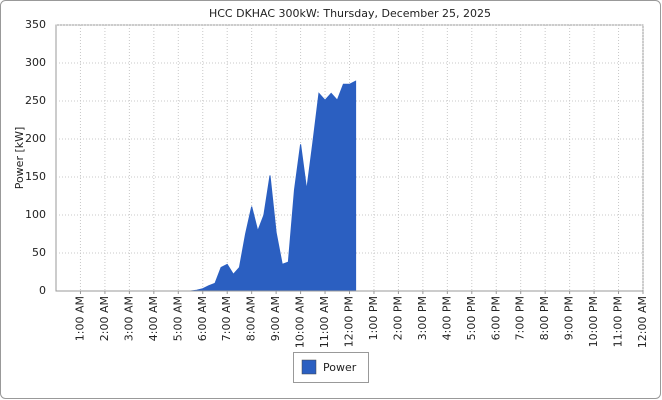  What do you see at coordinates (19, 158) in the screenshot?
I see `y-axis-label: Power [kW]` at bounding box center [19, 158].